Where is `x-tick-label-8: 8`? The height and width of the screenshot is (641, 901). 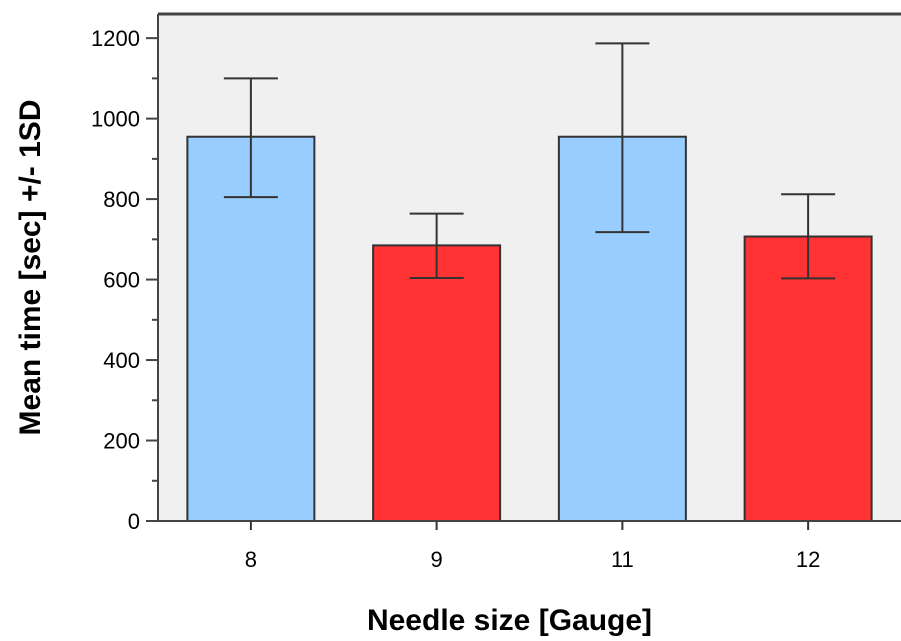
x-tick-label-8: 8 is located at coordinates (251, 559).